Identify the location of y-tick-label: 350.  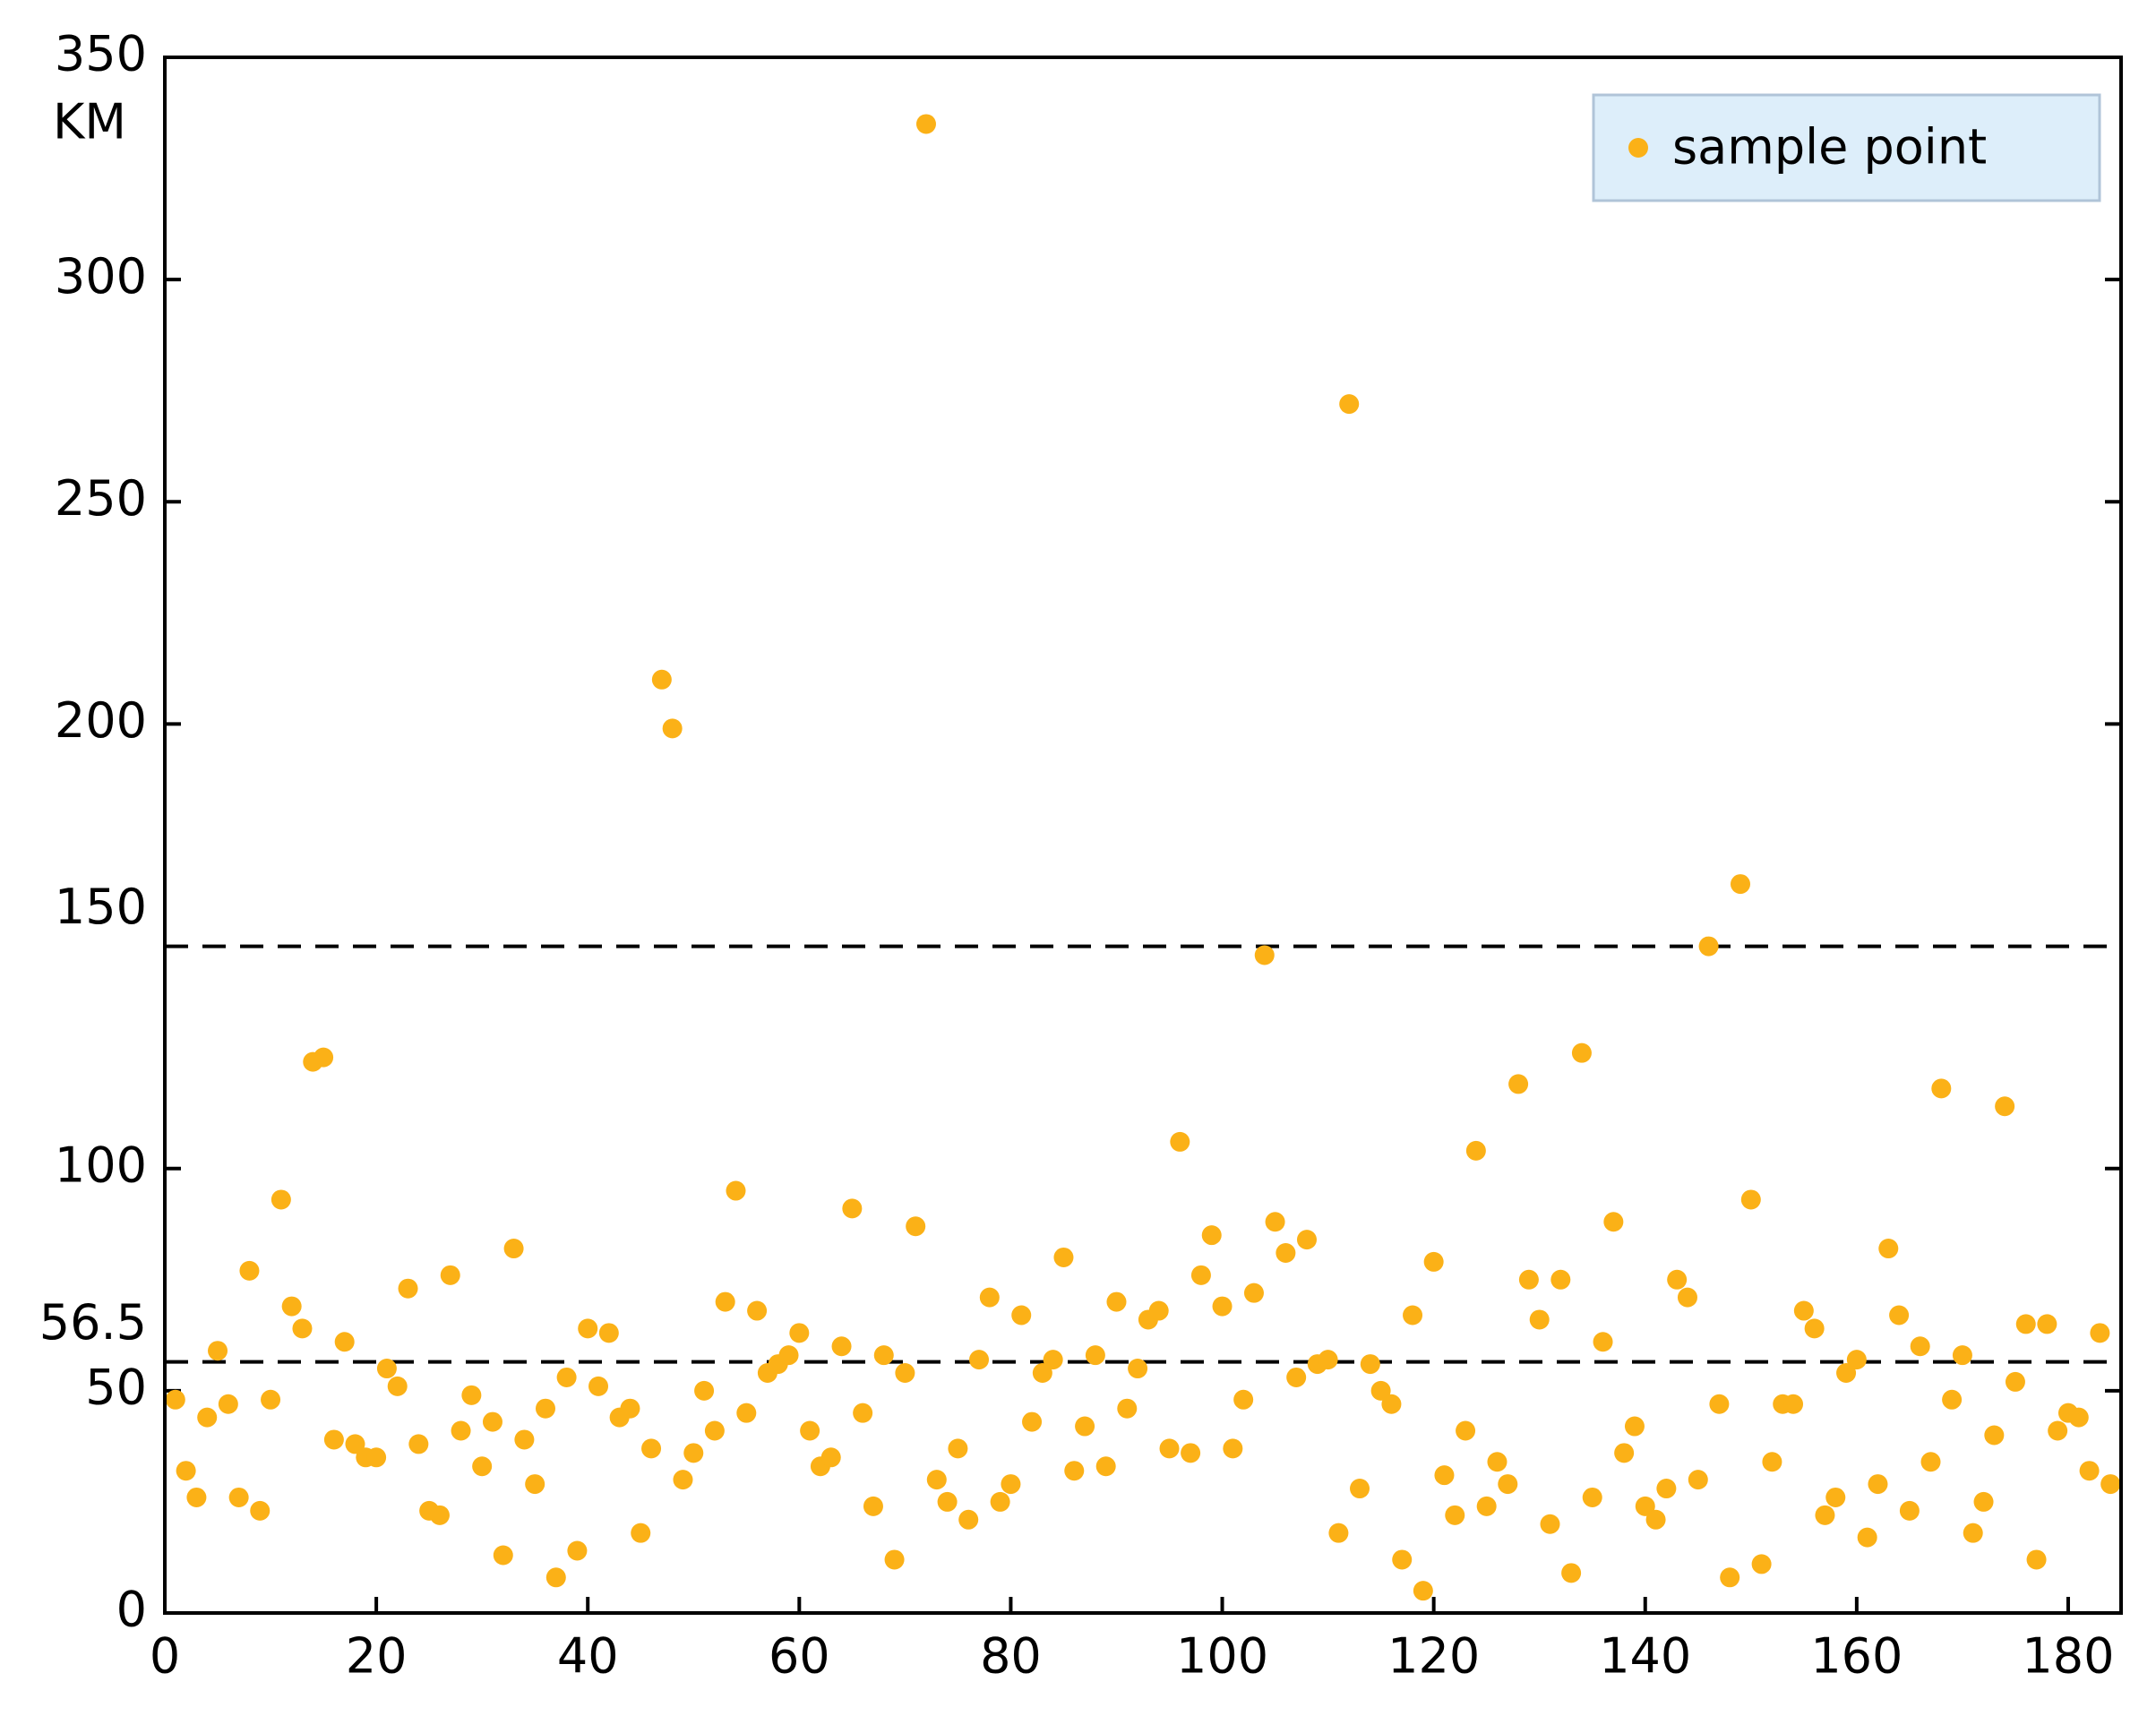
(101, 54).